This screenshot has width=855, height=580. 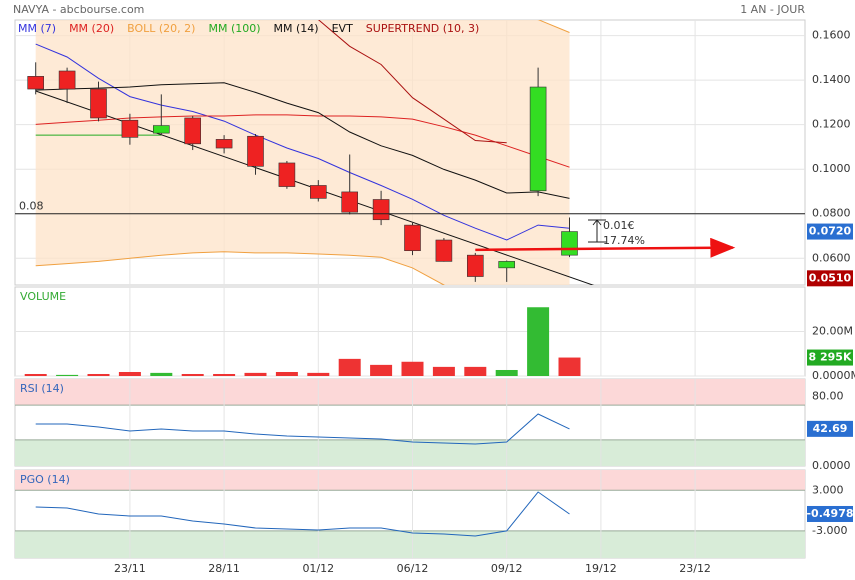 What do you see at coordinates (829, 530) in the screenshot?
I see `y-tick-label: -3.000` at bounding box center [829, 530].